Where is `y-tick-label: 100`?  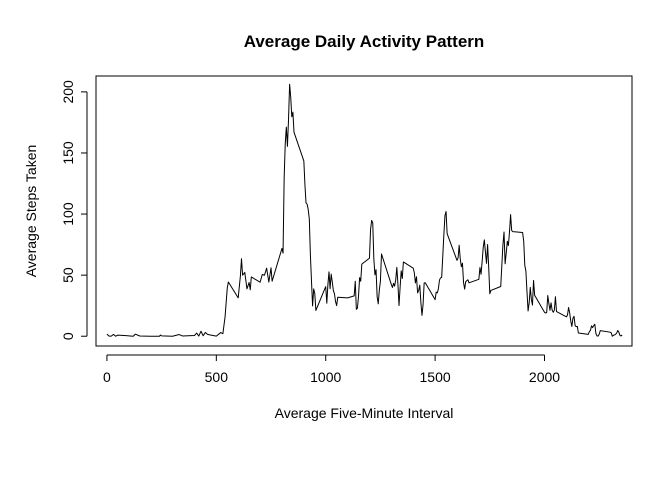
y-tick-label: 100 is located at coordinates (68, 214).